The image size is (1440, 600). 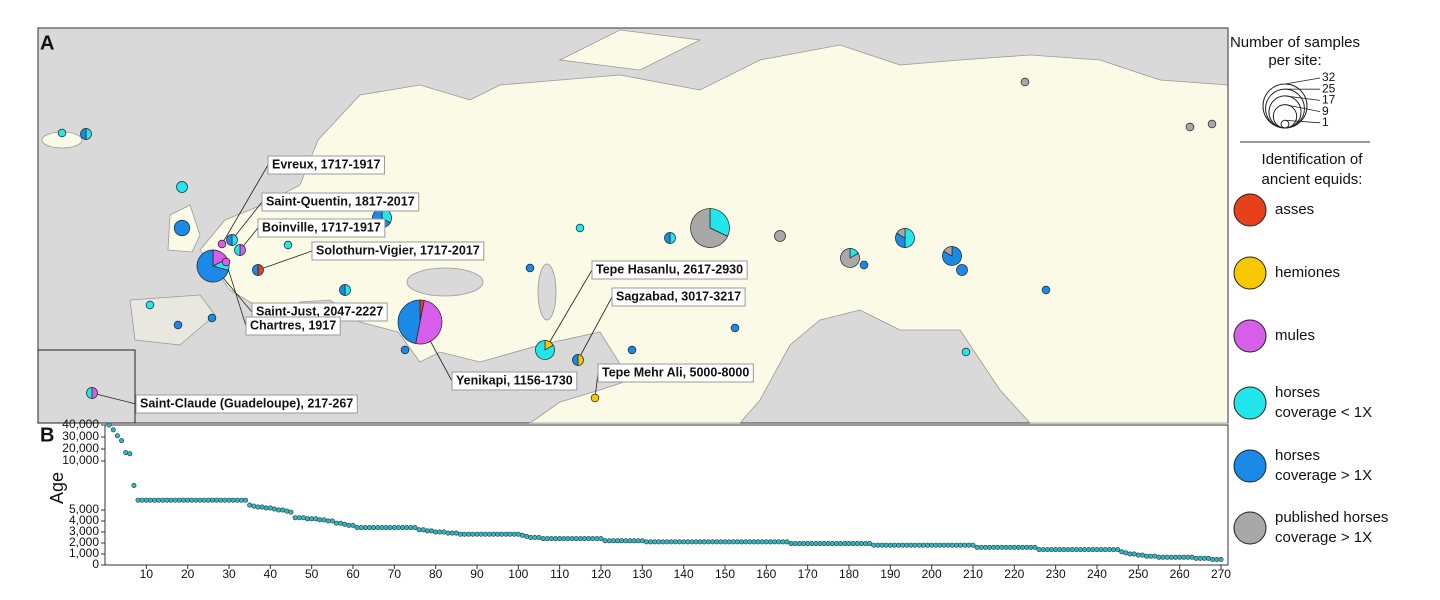 I want to click on size-legend-label: 1, so click(x=1325, y=122).